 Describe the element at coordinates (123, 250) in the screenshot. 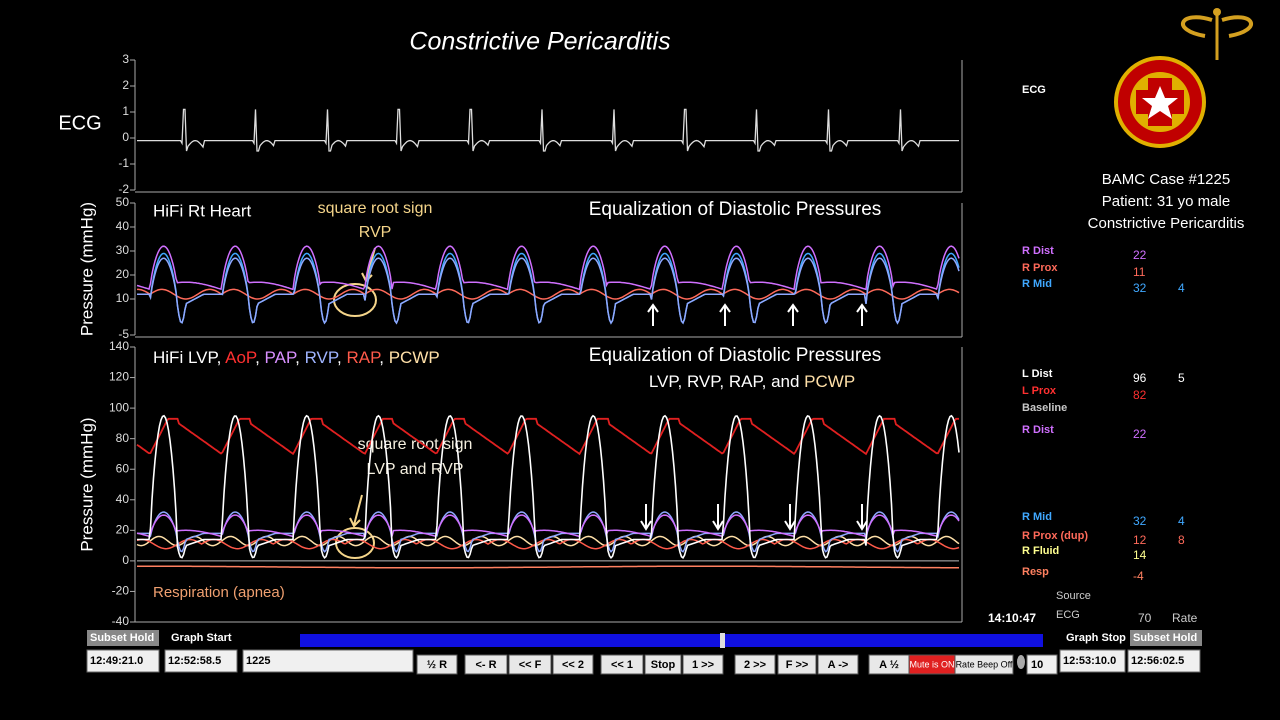

I see `y-tick-label: 30` at that location.